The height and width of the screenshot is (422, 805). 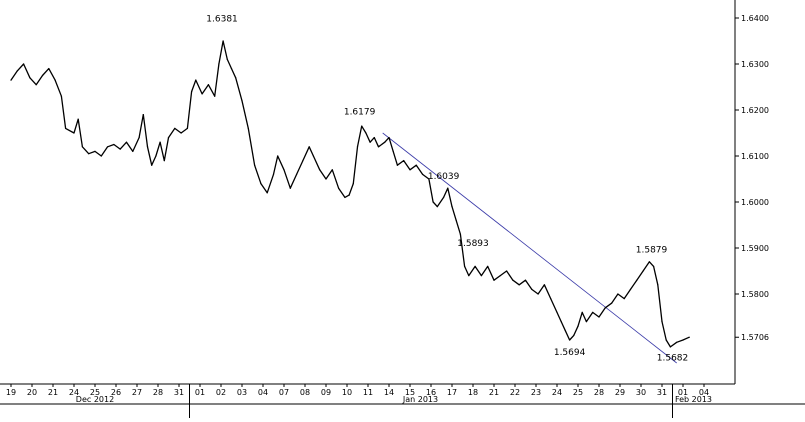 I want to click on price-annotation: 1.5682, so click(x=673, y=358).